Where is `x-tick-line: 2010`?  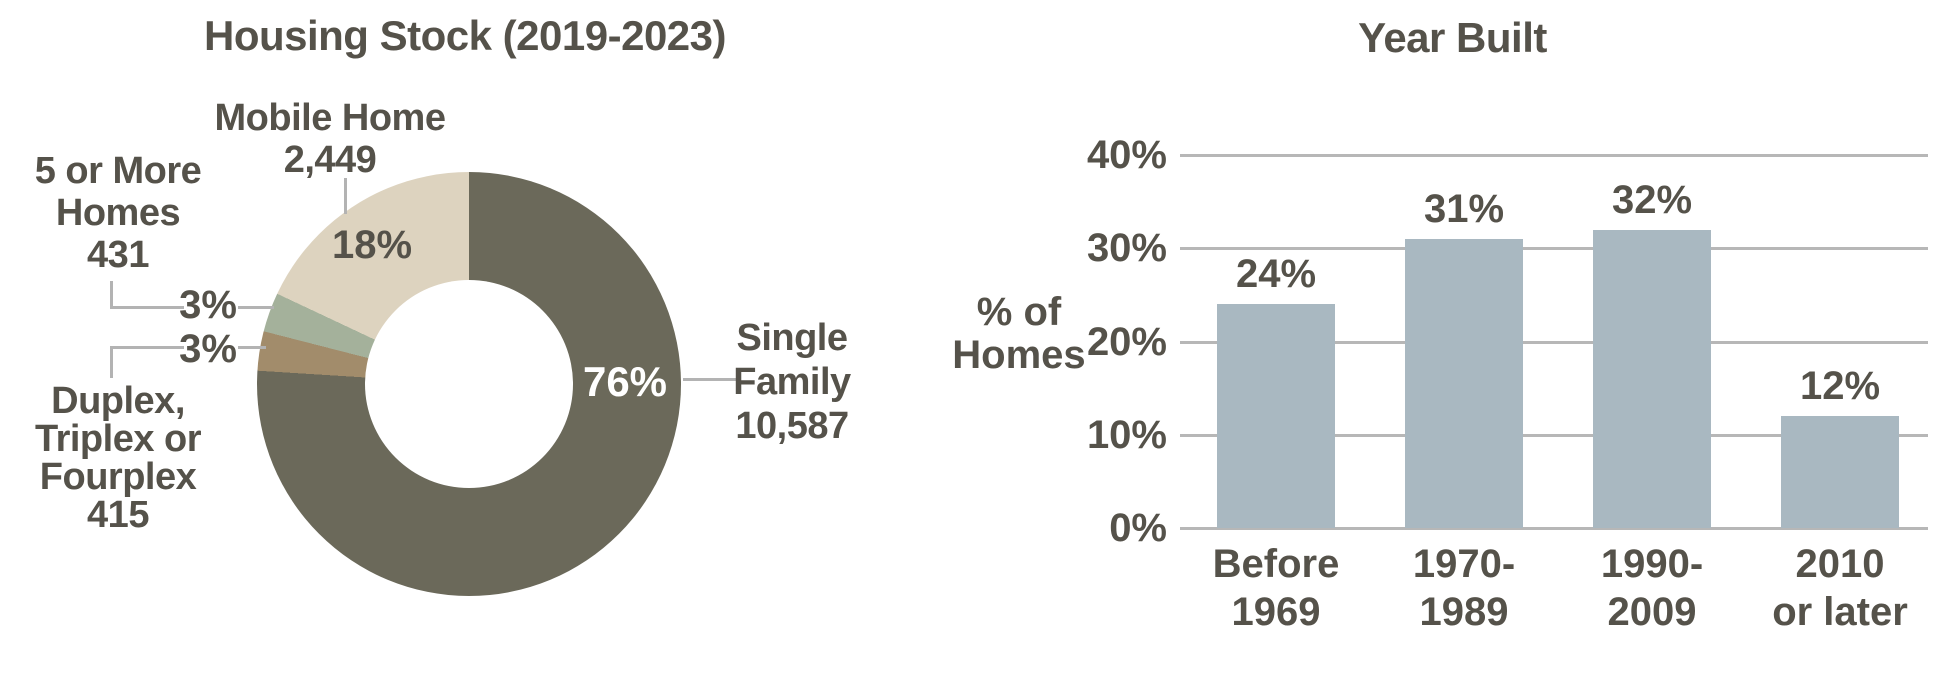
x-tick-line: 2010 is located at coordinates (1840, 564).